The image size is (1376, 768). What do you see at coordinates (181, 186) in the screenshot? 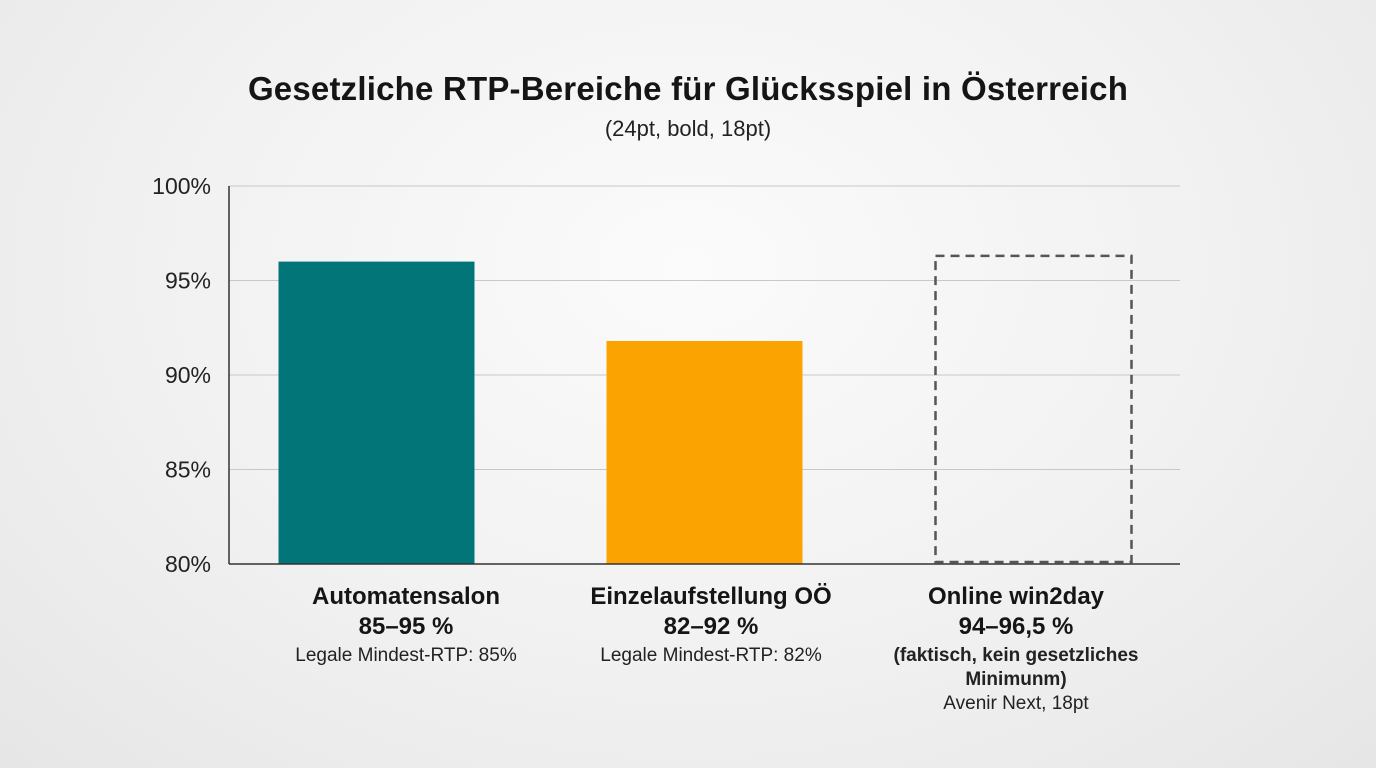
I see `y-tick-label: 100%` at bounding box center [181, 186].